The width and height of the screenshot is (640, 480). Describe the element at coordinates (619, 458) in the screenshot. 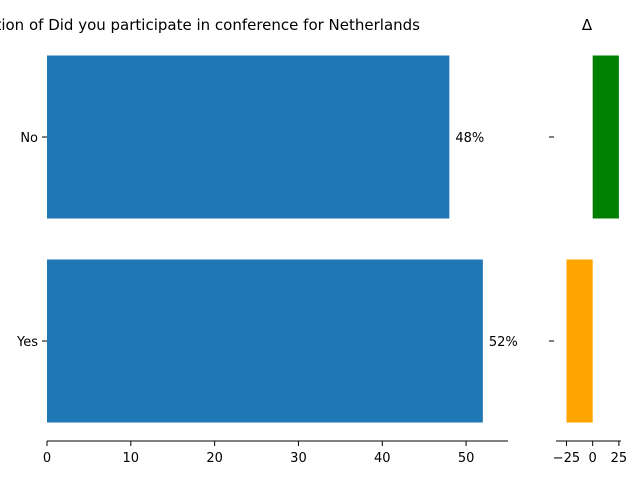

I see `delta-x-tick-label: 25` at that location.